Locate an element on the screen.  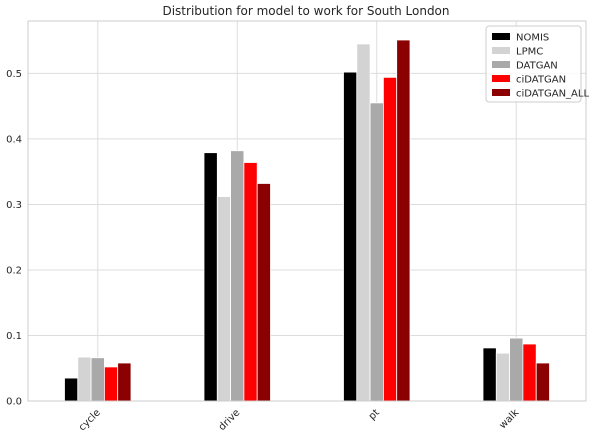
y-tick-label: 0.0 is located at coordinates (14, 402).